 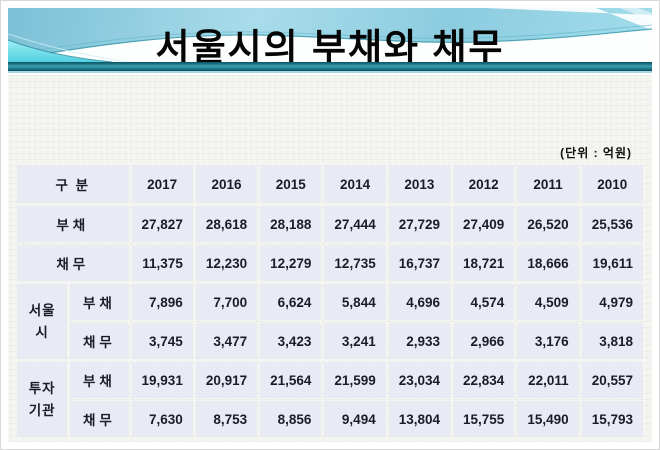 What do you see at coordinates (291, 302) in the screenshot?
I see `value-cell: 6,624` at bounding box center [291, 302].